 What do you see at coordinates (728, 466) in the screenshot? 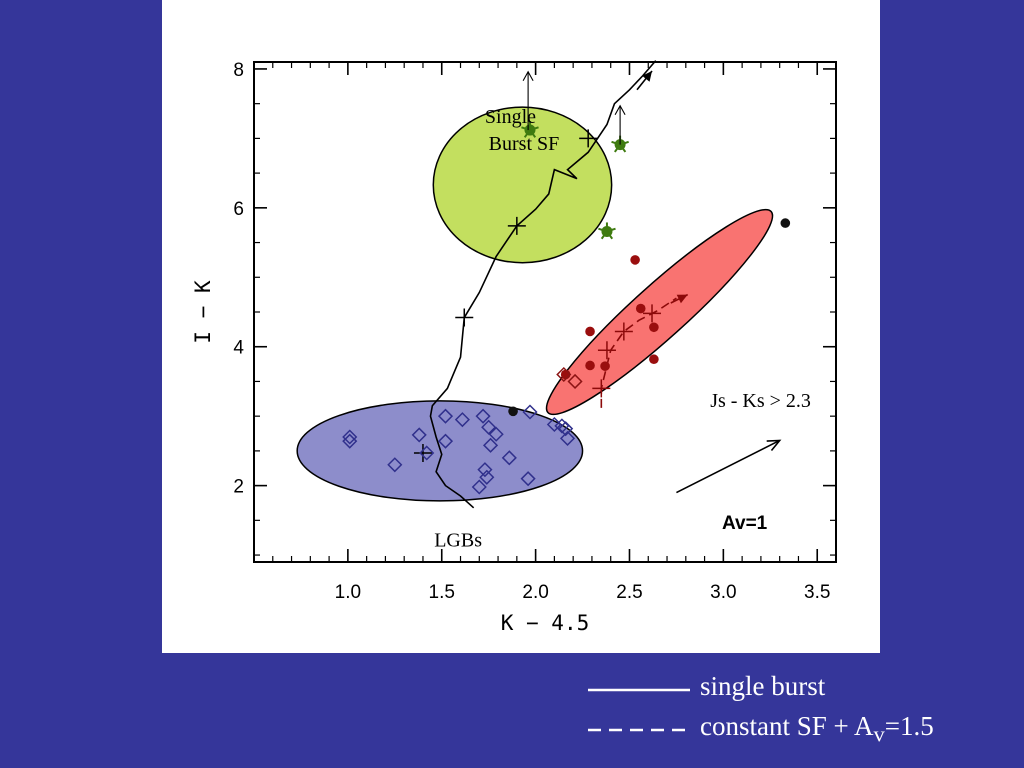
I see `reddening-vector-shaft` at bounding box center [728, 466].